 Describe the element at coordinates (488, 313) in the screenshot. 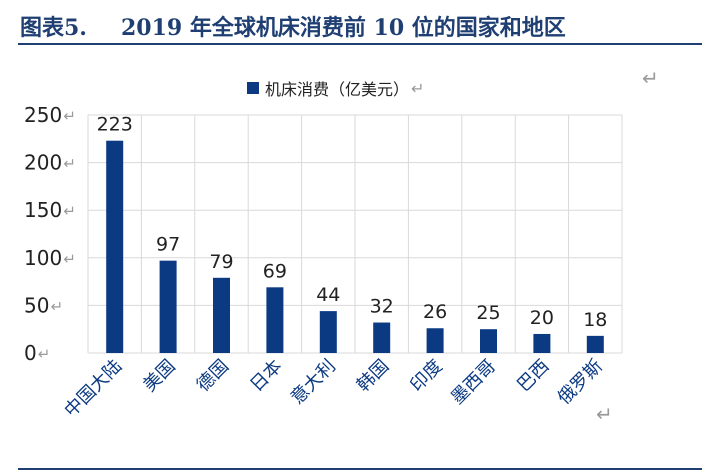

I see `data-label: 25` at that location.